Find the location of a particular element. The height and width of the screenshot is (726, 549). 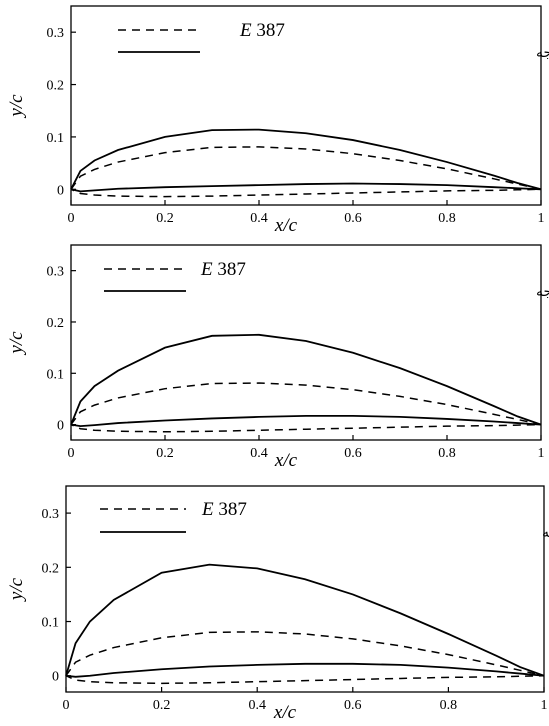

legend-label-optimized: بالواره بهینه شده در زاویه حمله ده درجه is located at coordinates (542, 292).